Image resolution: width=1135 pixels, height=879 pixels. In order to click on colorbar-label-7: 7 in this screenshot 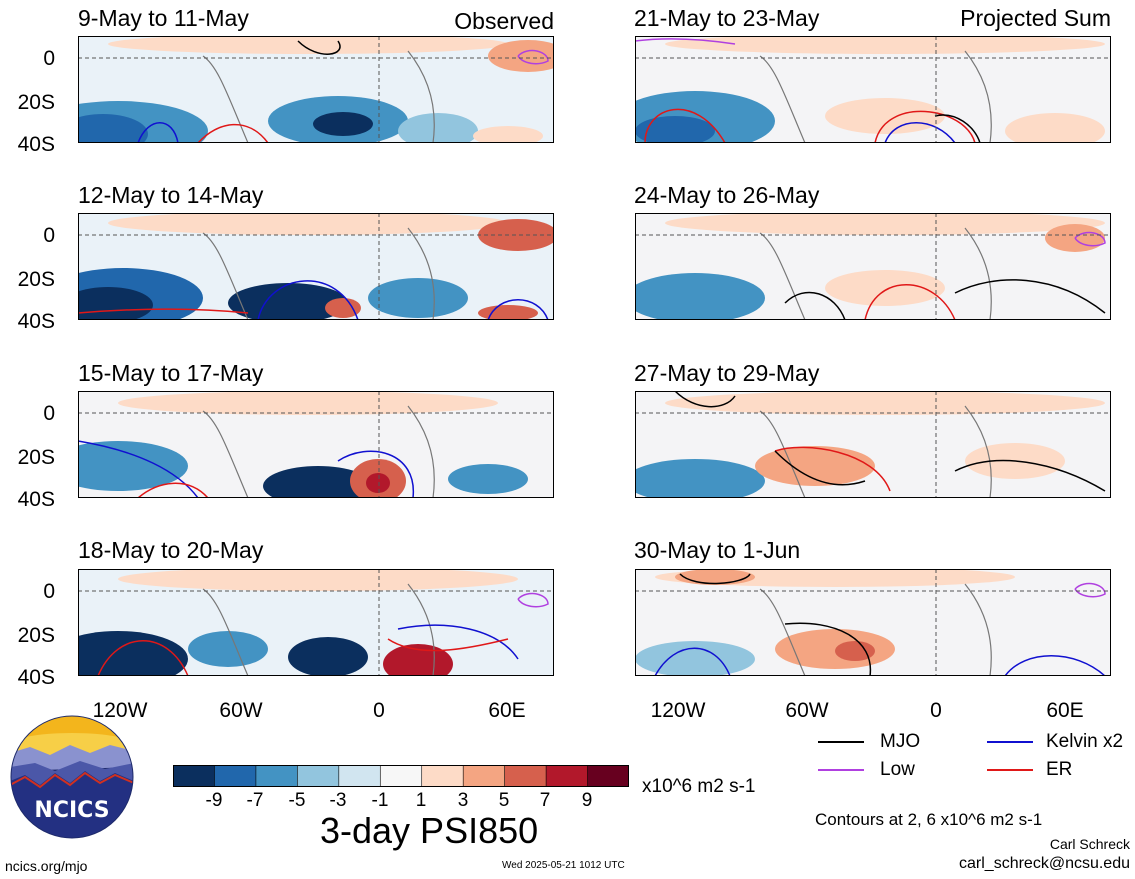, I will do `click(545, 800)`.